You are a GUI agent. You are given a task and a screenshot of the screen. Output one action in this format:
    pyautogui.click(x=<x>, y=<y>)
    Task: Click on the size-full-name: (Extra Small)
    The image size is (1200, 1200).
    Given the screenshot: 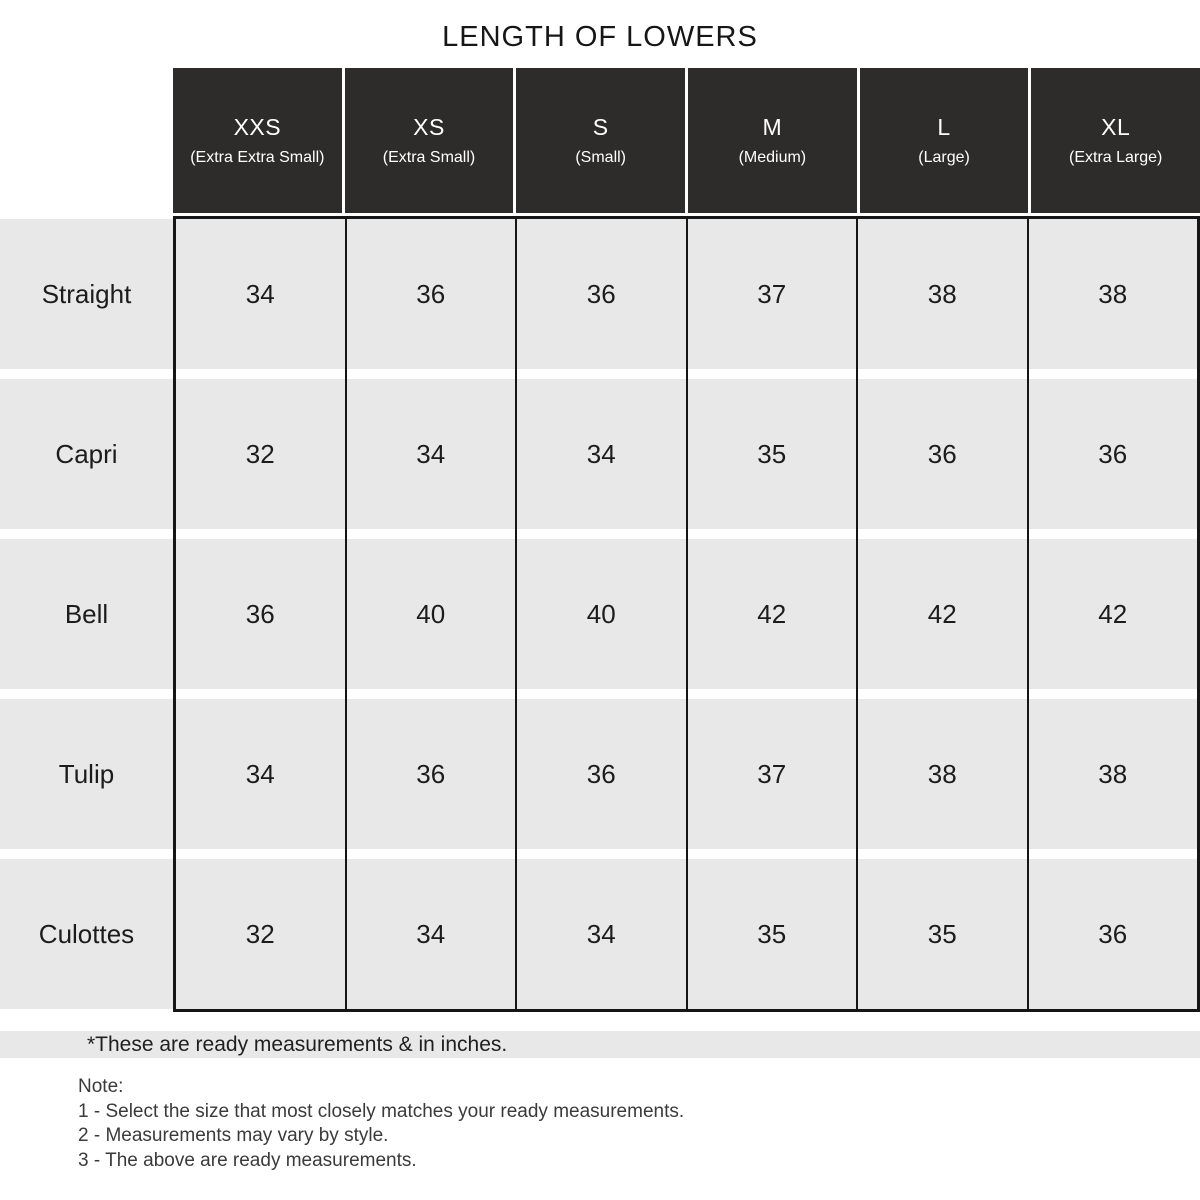 What is the action you would take?
    pyautogui.click(x=429, y=157)
    